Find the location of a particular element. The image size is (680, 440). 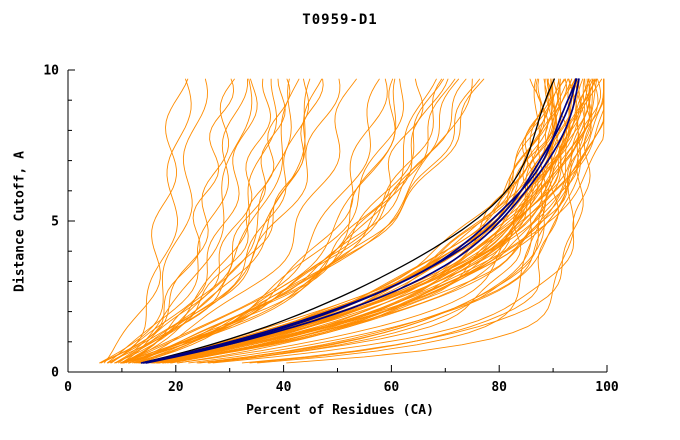

y-tick-label: 0 is located at coordinates (55, 373).